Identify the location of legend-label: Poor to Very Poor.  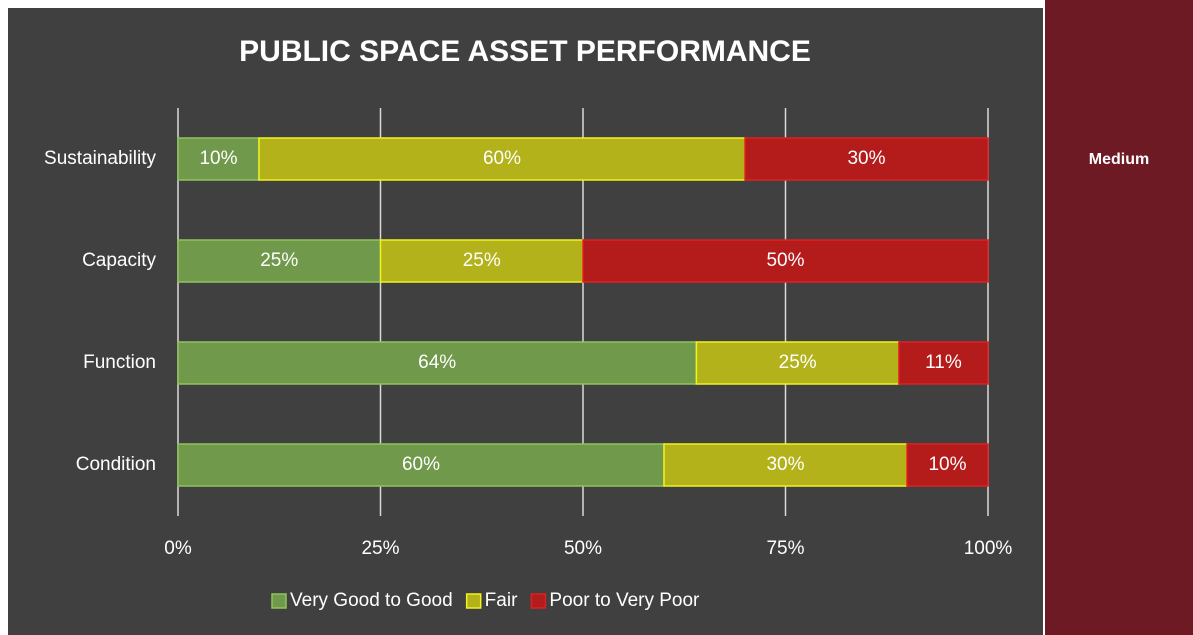
(624, 600).